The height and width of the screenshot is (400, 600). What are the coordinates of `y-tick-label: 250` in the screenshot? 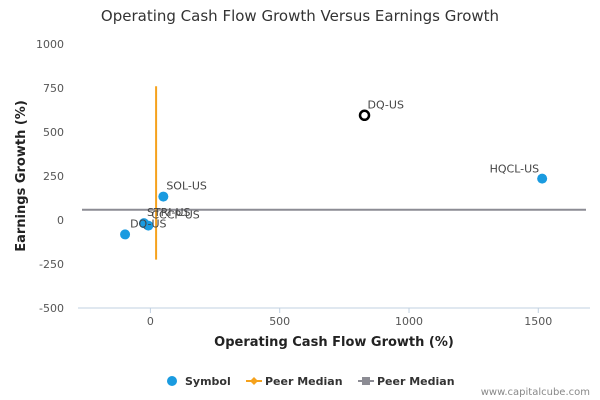 It's located at (53, 176).